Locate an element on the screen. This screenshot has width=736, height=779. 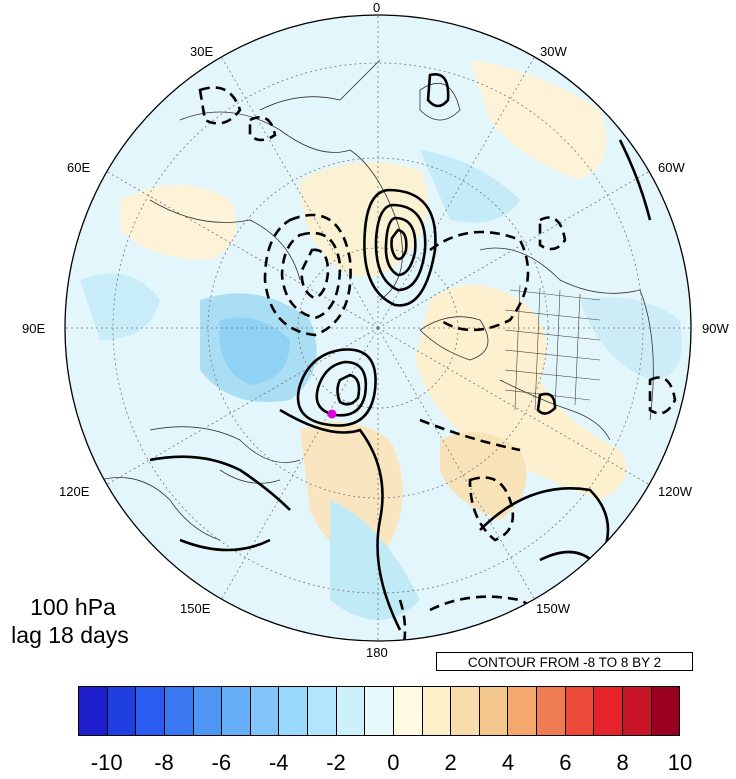
colorbar-label: -2 is located at coordinates (336, 762).